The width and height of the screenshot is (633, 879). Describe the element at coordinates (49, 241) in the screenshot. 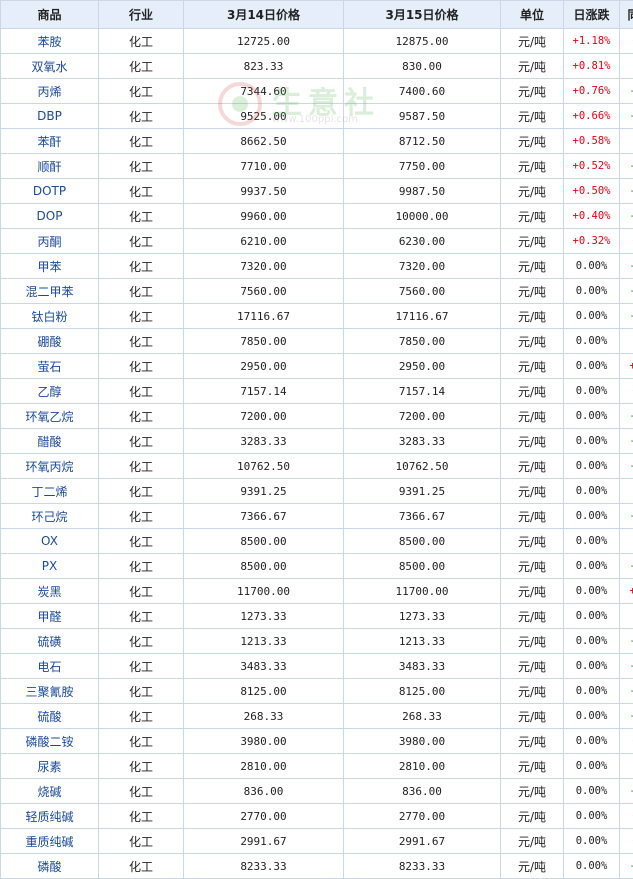

I see `product-name-cell: 丙酮` at that location.